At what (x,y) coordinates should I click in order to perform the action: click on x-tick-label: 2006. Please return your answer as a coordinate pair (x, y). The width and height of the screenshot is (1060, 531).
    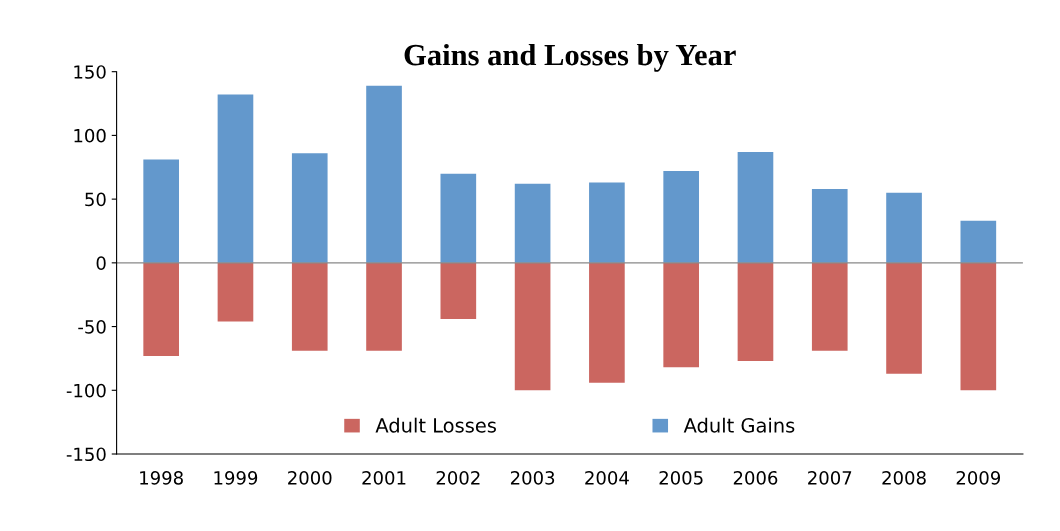
    Looking at the image, I should click on (755, 477).